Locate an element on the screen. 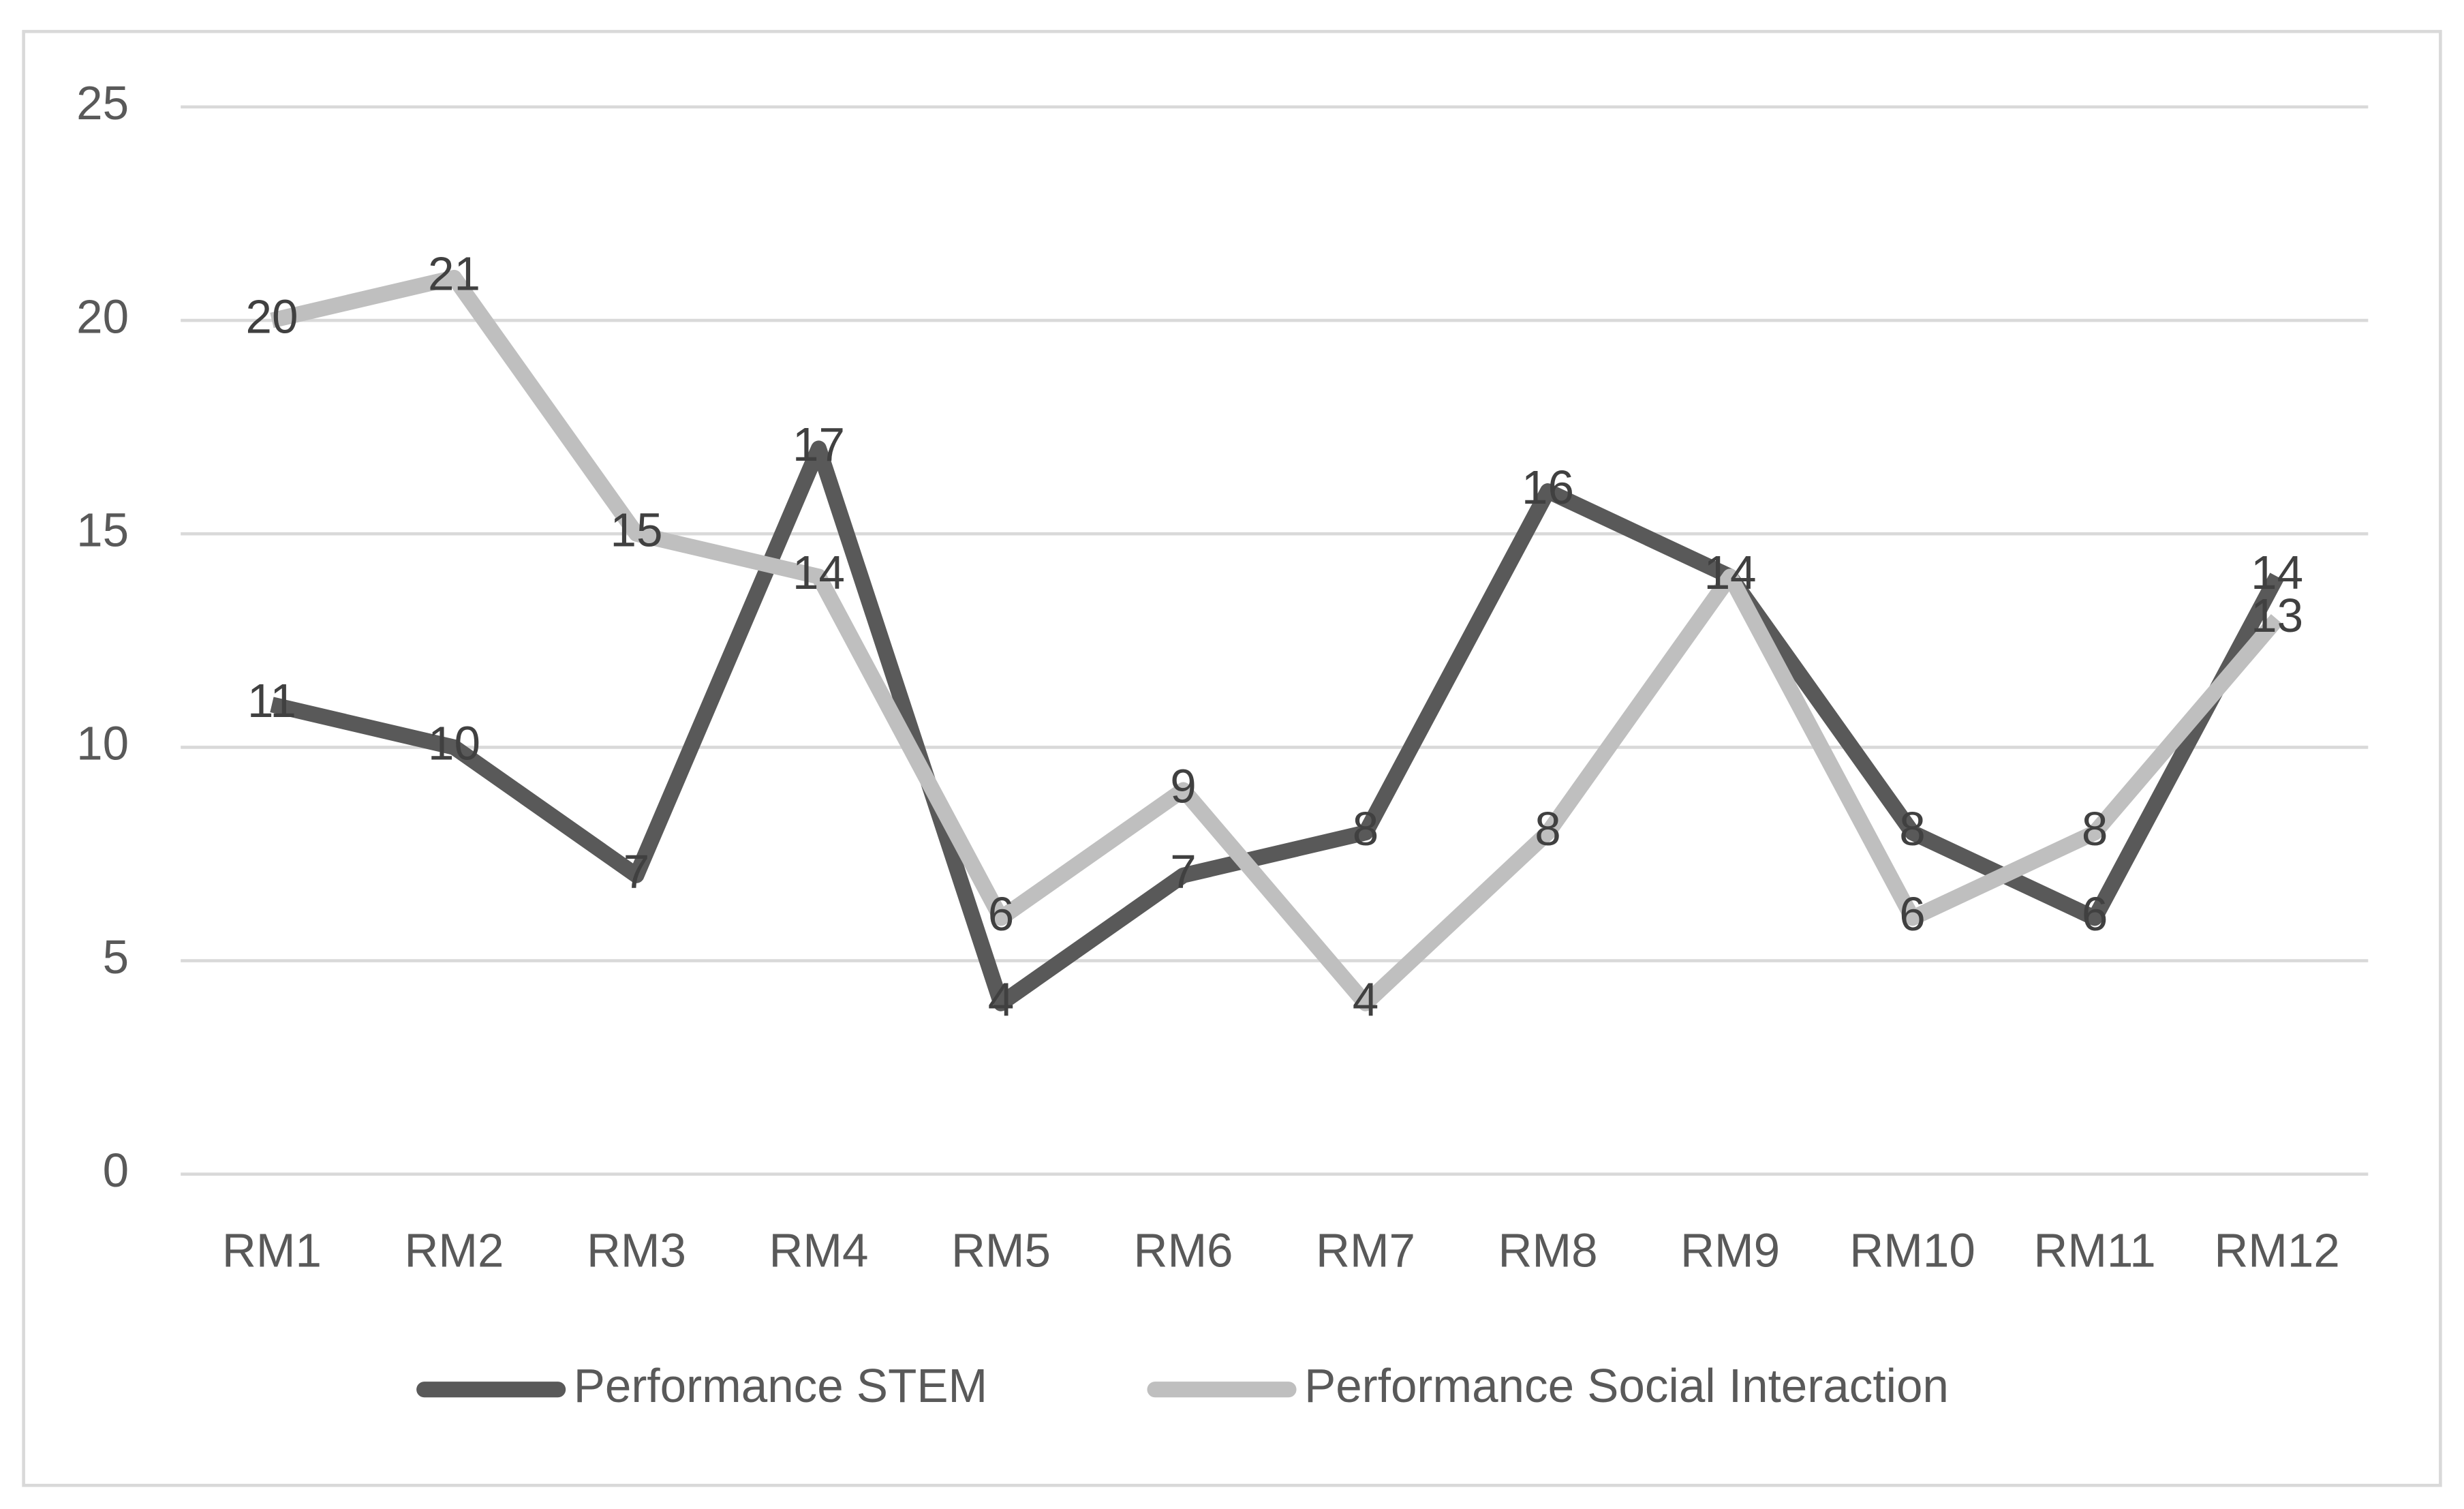  y-tick-label: 0 is located at coordinates (116, 1170).